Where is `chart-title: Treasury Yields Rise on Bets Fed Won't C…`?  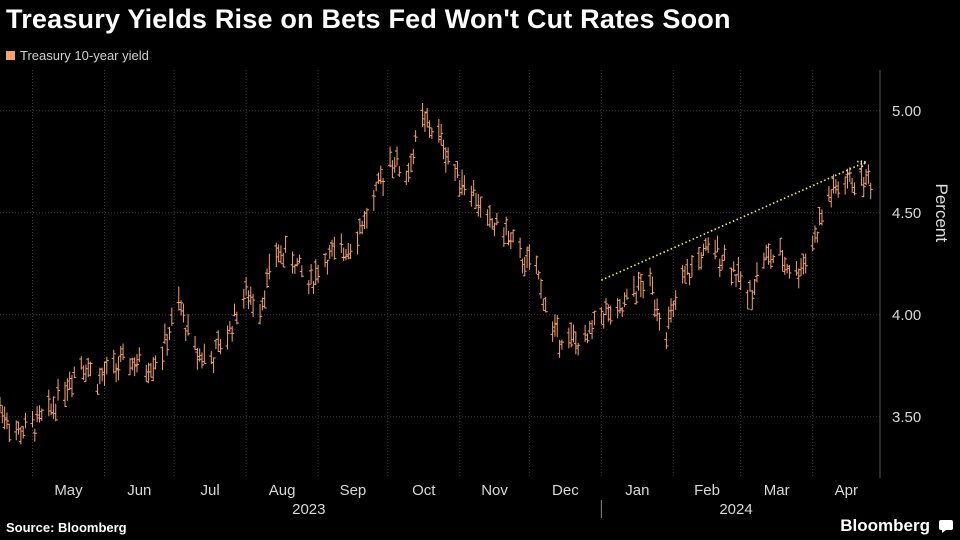
chart-title: Treasury Yields Rise on Bets Fed Won't C… is located at coordinates (368, 19).